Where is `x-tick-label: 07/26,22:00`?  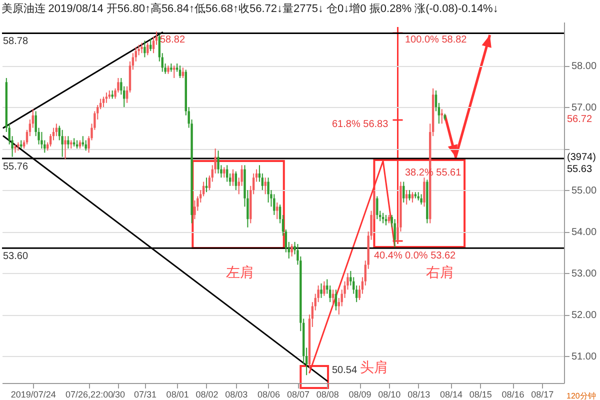
x-tick-label: 07/26,22:00 is located at coordinates (90, 395).